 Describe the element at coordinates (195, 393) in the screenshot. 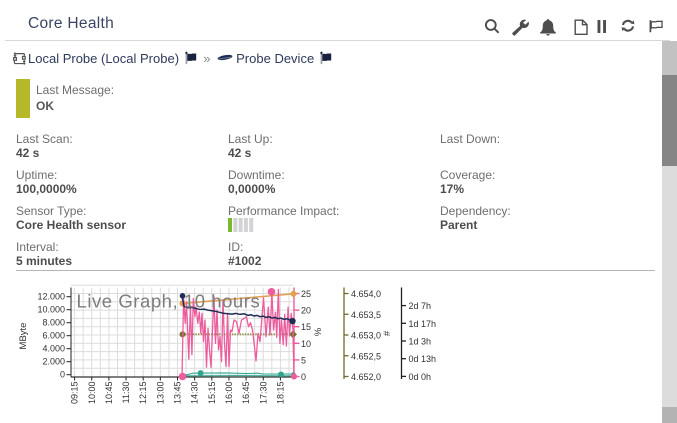

I see `svg-text: 14:30` at that location.